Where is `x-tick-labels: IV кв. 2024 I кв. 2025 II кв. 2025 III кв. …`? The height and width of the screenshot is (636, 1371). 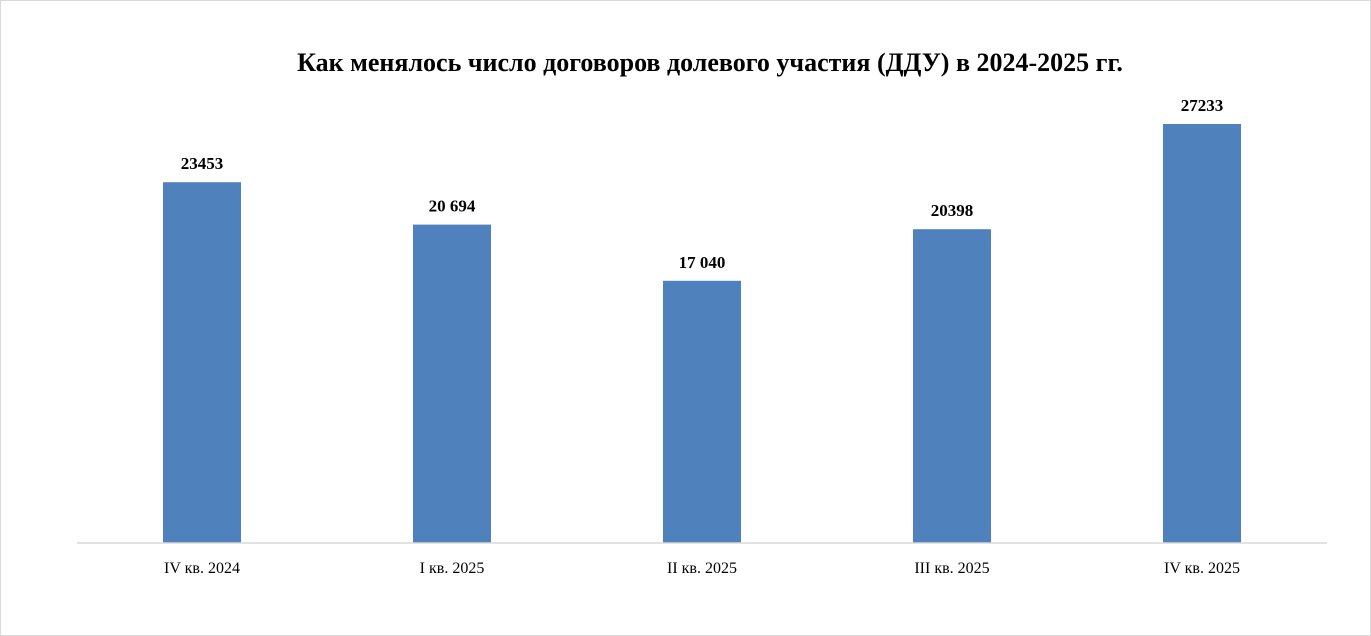 x-tick-labels: IV кв. 2024 I кв. 2025 II кв. 2025 III кв. … is located at coordinates (702, 568).